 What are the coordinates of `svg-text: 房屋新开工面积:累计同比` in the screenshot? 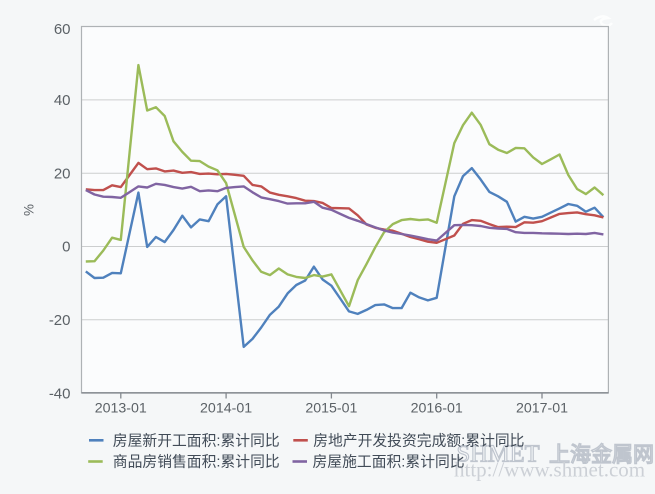 It's located at (196, 440).